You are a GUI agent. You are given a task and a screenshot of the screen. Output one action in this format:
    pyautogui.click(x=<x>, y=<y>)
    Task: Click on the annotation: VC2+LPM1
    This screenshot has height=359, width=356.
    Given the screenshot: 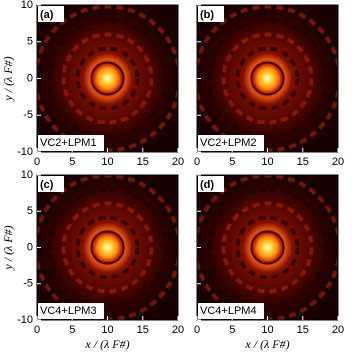 What is the action you would take?
    pyautogui.click(x=68, y=143)
    